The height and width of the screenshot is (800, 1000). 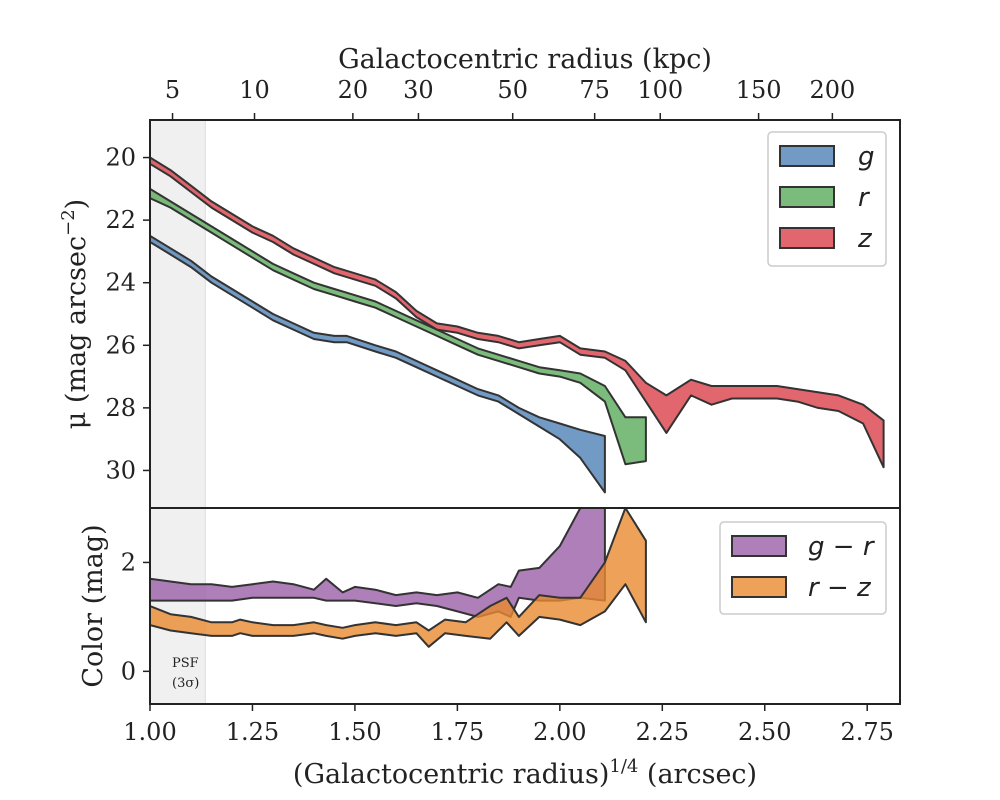 I want to click on psf-label: PSF, so click(x=185, y=663).